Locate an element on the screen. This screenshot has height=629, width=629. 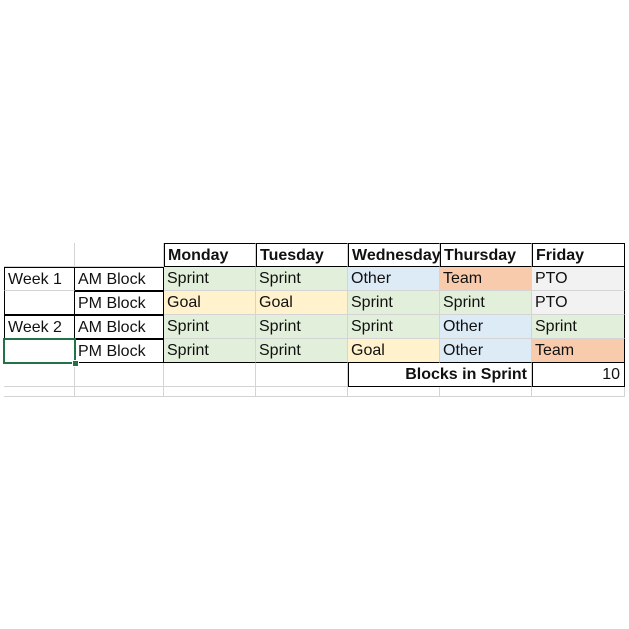
fill-handle is located at coordinates (75, 363).